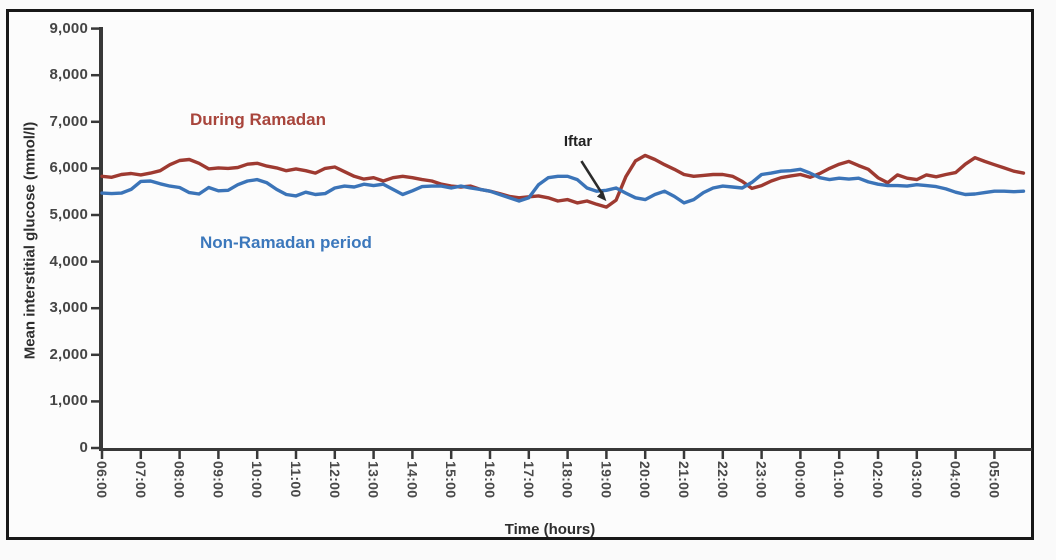  Describe the element at coordinates (334, 480) in the screenshot. I see `x-tick-label: 12:00` at that location.